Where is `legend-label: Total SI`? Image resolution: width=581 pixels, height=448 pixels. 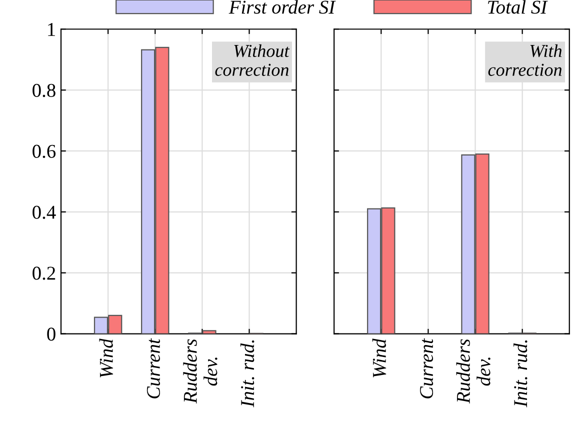 legend-label: Total SI is located at coordinates (518, 7).